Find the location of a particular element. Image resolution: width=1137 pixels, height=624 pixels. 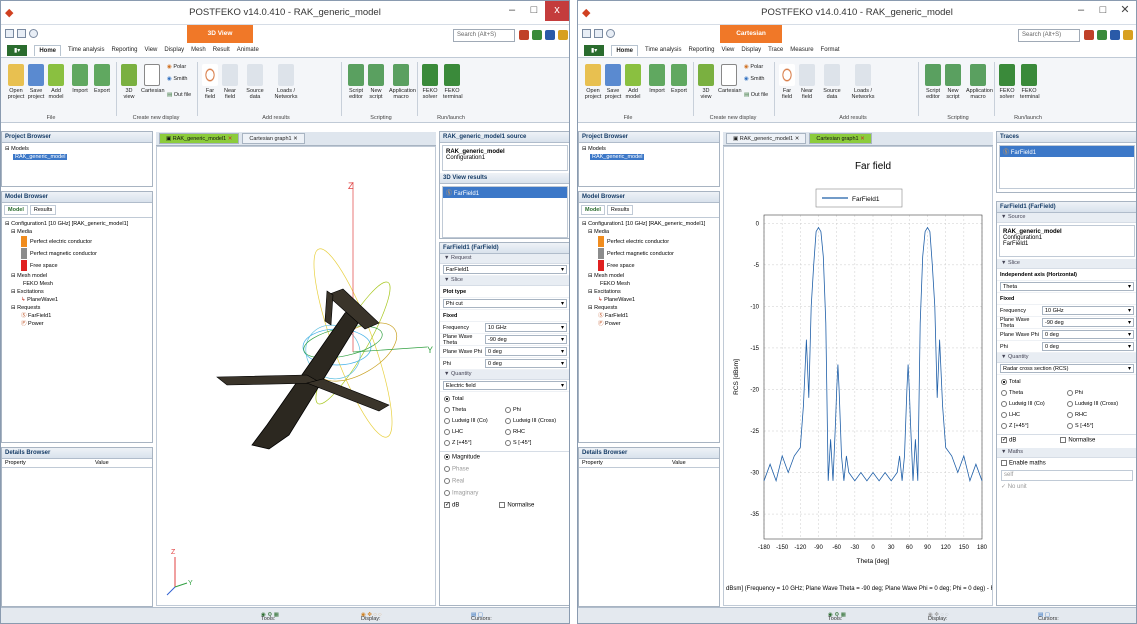

tab-result: Result is located at coordinates (221, 50).